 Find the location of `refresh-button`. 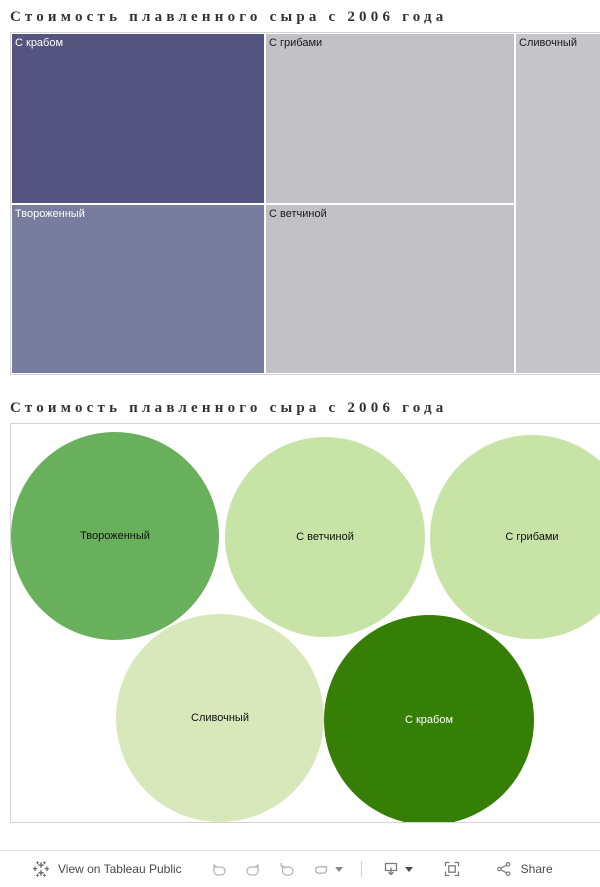

refresh-button is located at coordinates (326, 869).